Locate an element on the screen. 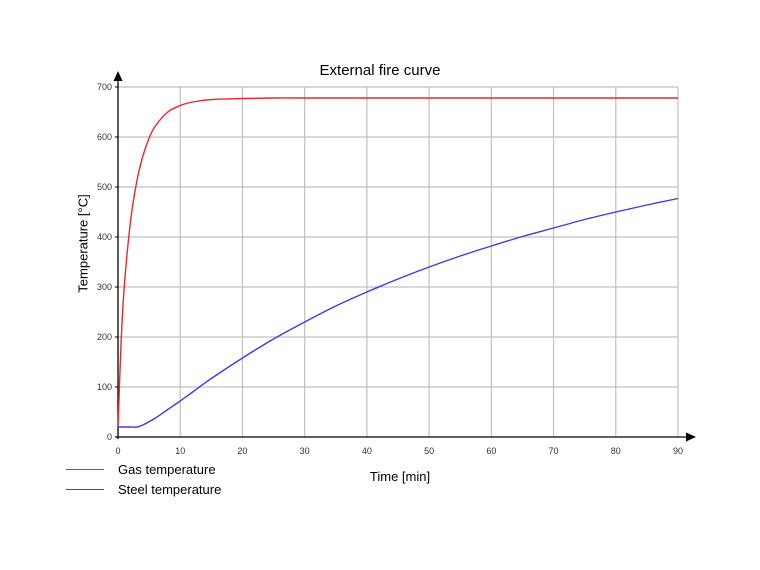  x-tick-label: 80 is located at coordinates (616, 451).